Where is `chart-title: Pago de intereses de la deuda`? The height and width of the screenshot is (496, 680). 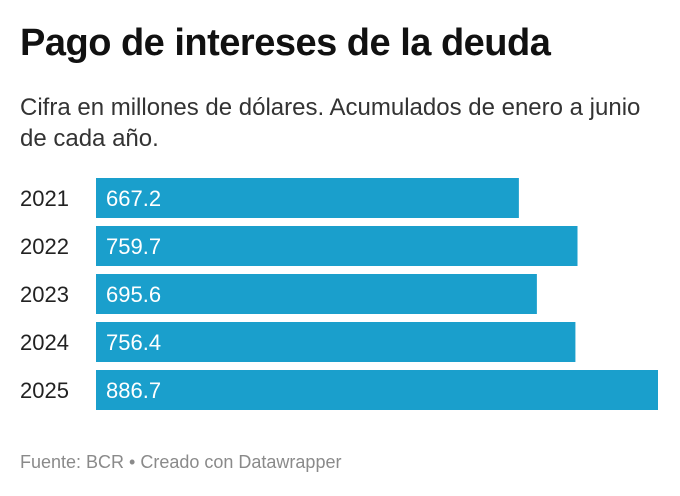 chart-title: Pago de intereses de la deuda is located at coordinates (285, 43).